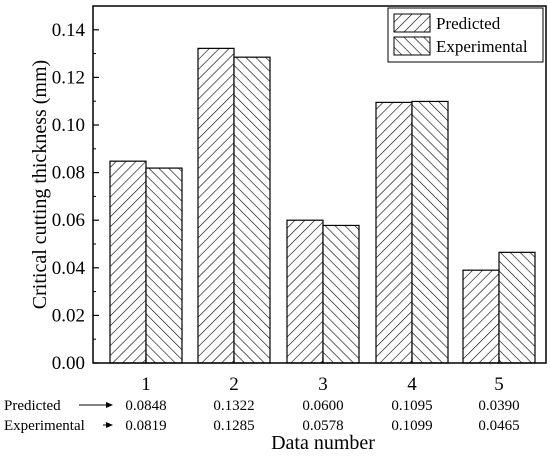  I want to click on table-cell: 0.0465, so click(498, 426).